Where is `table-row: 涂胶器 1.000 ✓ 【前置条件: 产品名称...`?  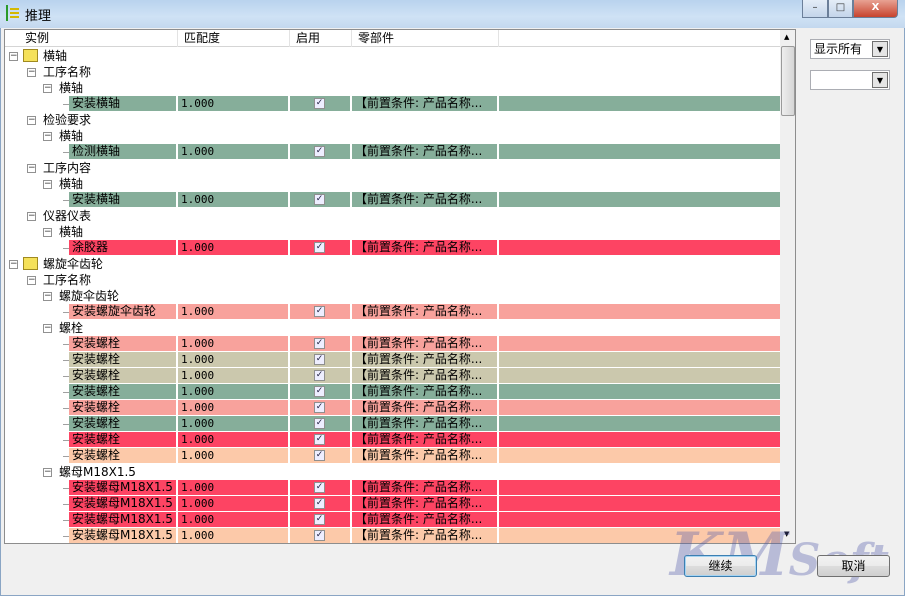
table-row: 涂胶器 1.000 ✓ 【前置条件: 产品名称... is located at coordinates (392, 248).